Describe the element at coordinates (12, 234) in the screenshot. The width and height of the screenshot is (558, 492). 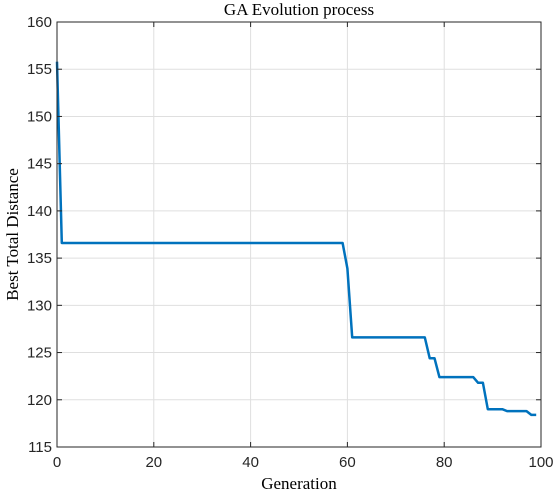
I see `y-axis-title: Best Total Distance` at that location.